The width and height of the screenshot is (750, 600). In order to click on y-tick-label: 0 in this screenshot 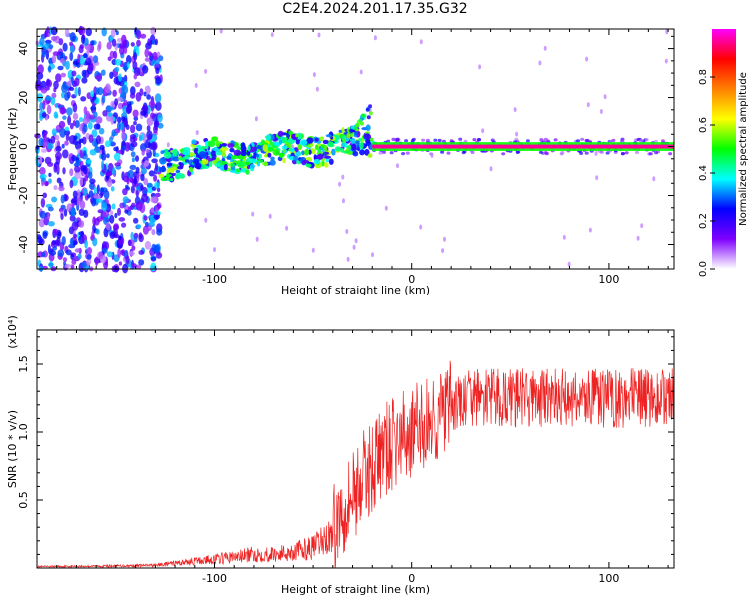, I will do `click(23, 146)`.